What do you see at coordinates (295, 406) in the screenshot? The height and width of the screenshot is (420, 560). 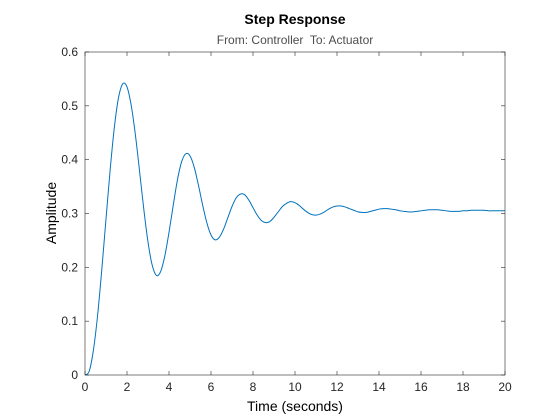 I see `x-axis-label: Time (seconds)` at bounding box center [295, 406].